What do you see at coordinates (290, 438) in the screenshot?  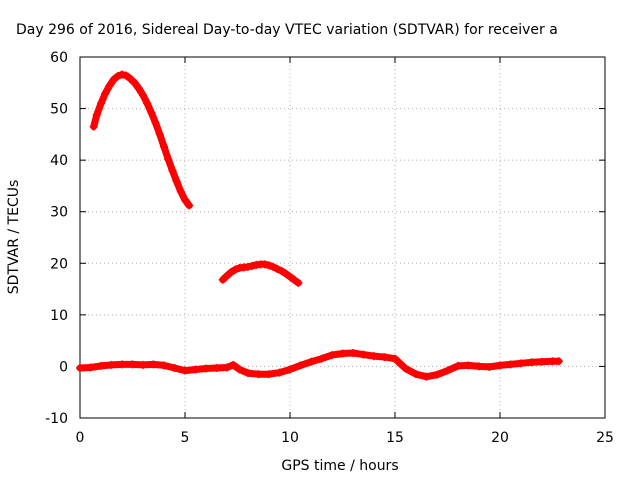 I see `x-tick-label: 10` at bounding box center [290, 438].